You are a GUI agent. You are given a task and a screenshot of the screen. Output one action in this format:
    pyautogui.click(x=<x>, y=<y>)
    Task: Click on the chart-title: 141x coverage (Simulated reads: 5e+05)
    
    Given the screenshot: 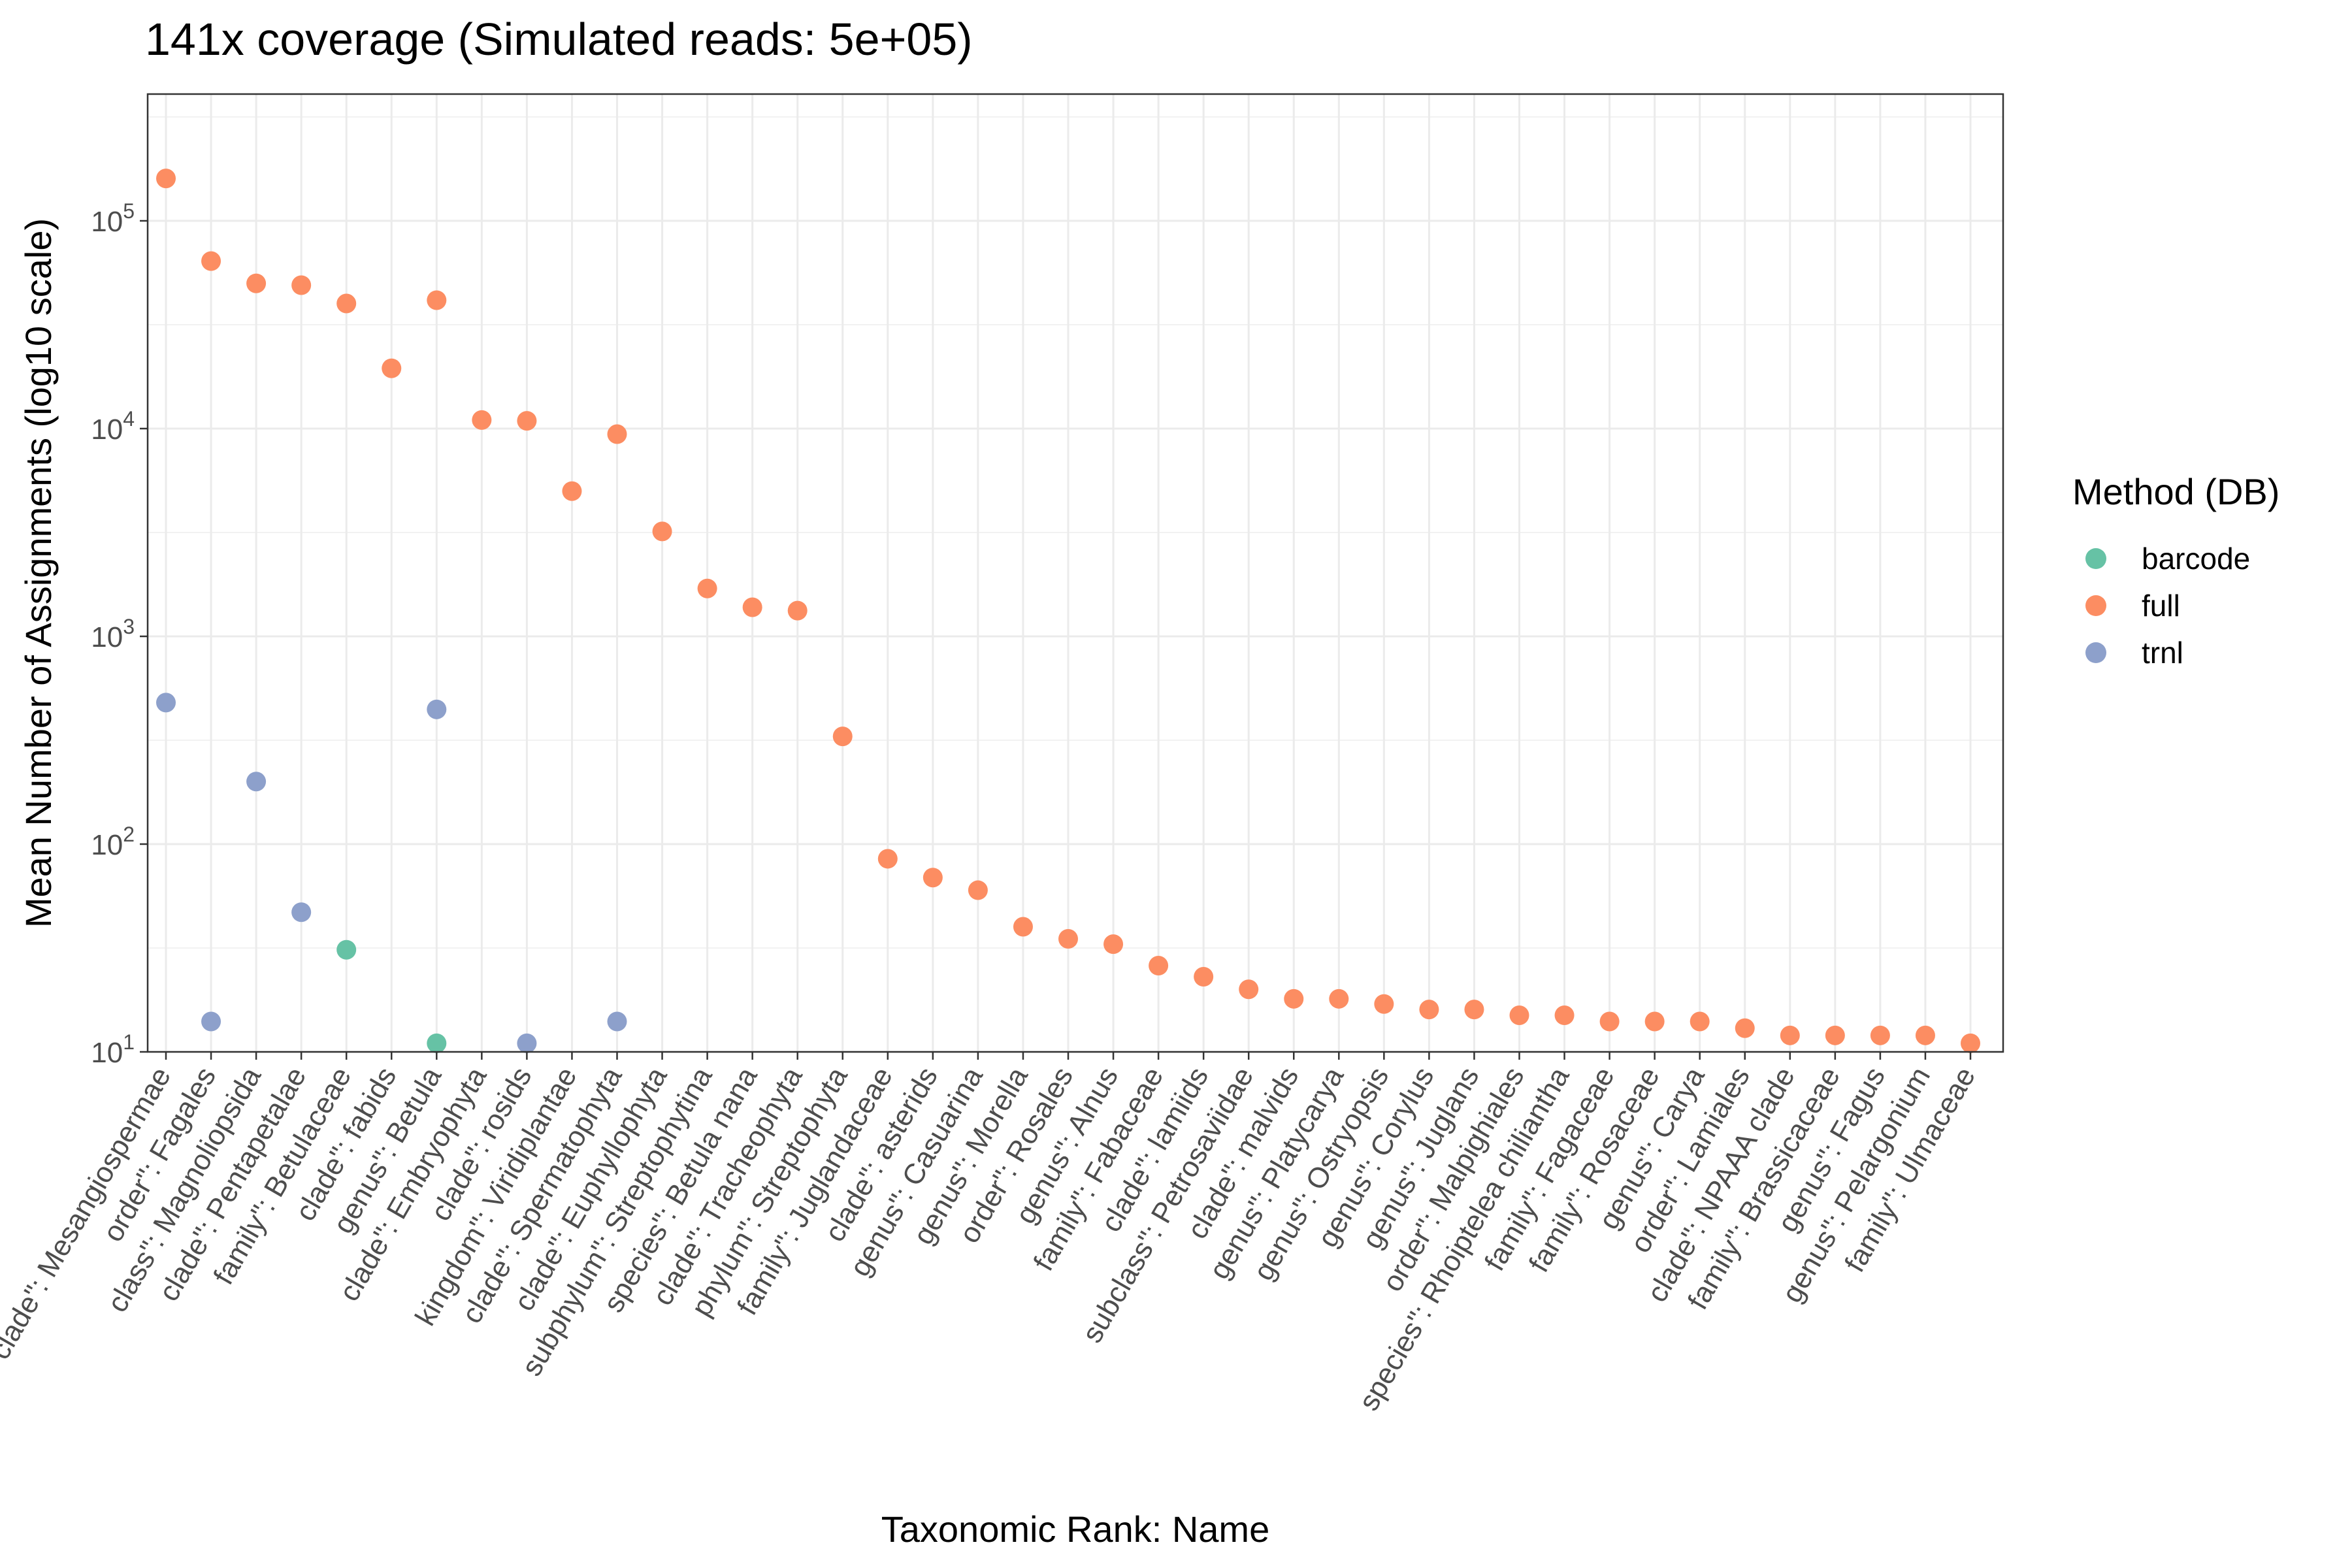 What is the action you would take?
    pyautogui.click(x=559, y=39)
    